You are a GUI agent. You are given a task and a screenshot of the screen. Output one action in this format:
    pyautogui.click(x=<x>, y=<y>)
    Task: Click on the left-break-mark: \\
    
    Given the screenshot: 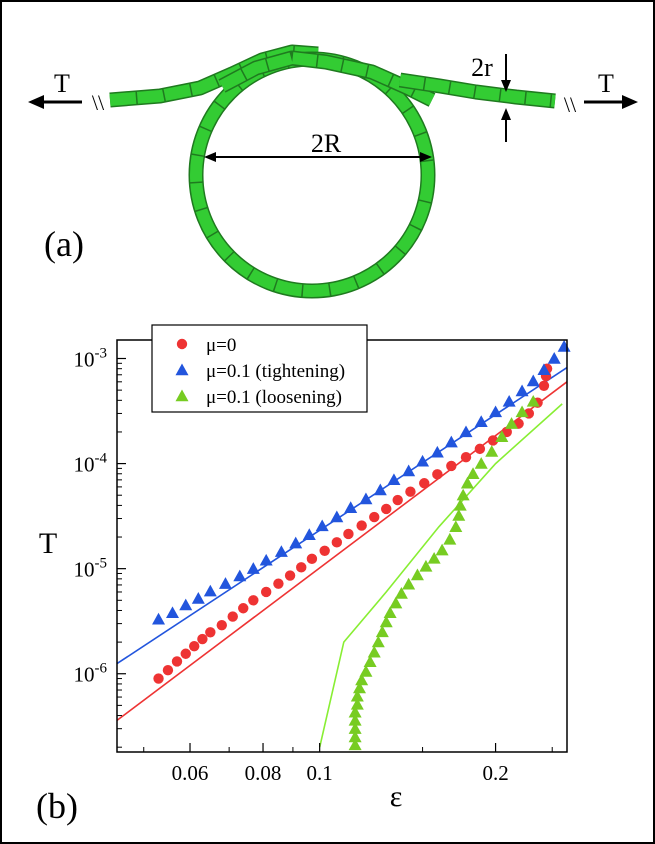 What is the action you would take?
    pyautogui.click(x=98, y=102)
    